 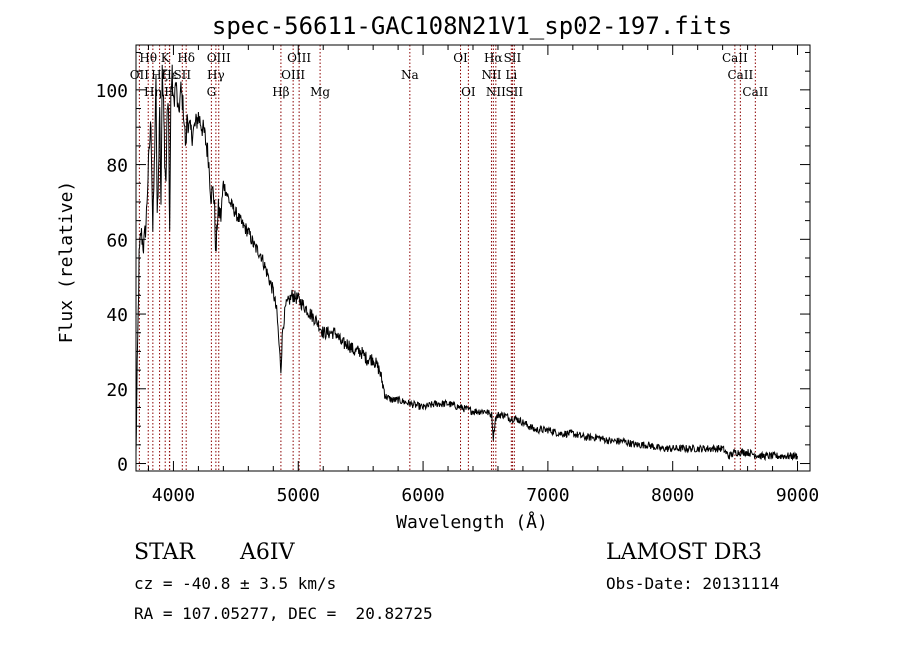 What do you see at coordinates (283, 613) in the screenshot?
I see `coordinates: RA = 107.05277, DEC = 20.82725` at bounding box center [283, 613].